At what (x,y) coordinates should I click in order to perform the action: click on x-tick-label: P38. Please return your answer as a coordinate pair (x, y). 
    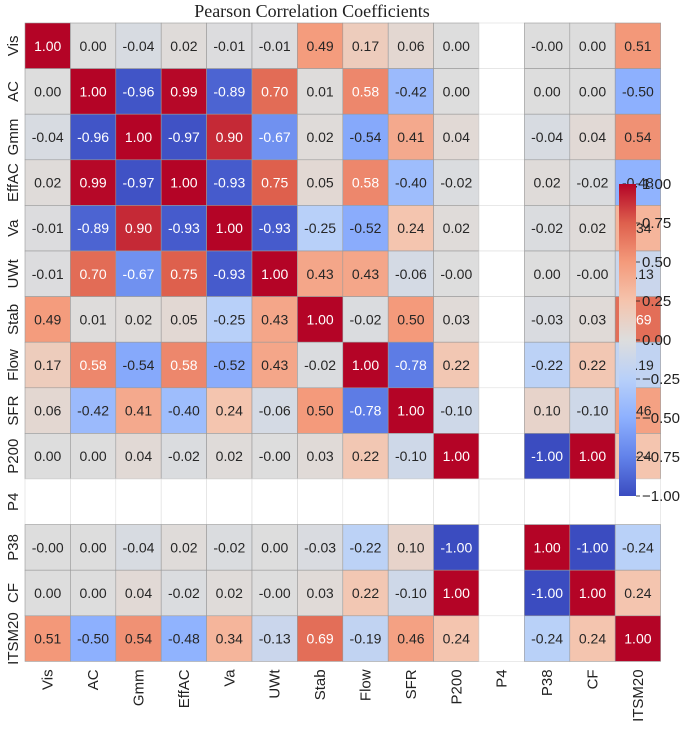
    Looking at the image, I should click on (547, 682).